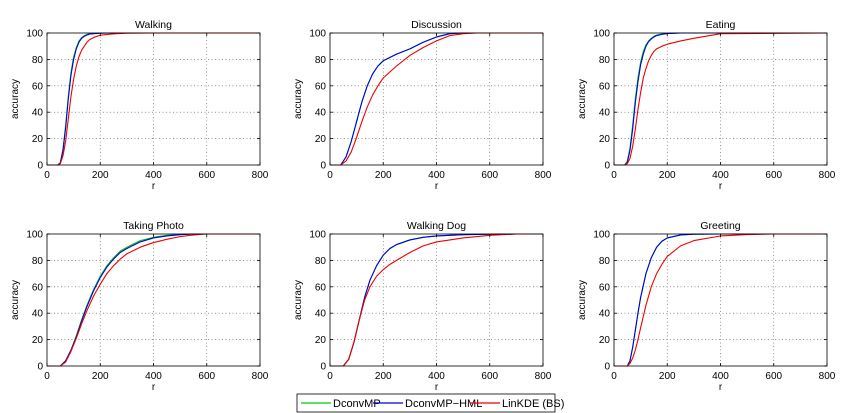 The height and width of the screenshot is (413, 843). I want to click on panel-title: Discussion, so click(436, 25).